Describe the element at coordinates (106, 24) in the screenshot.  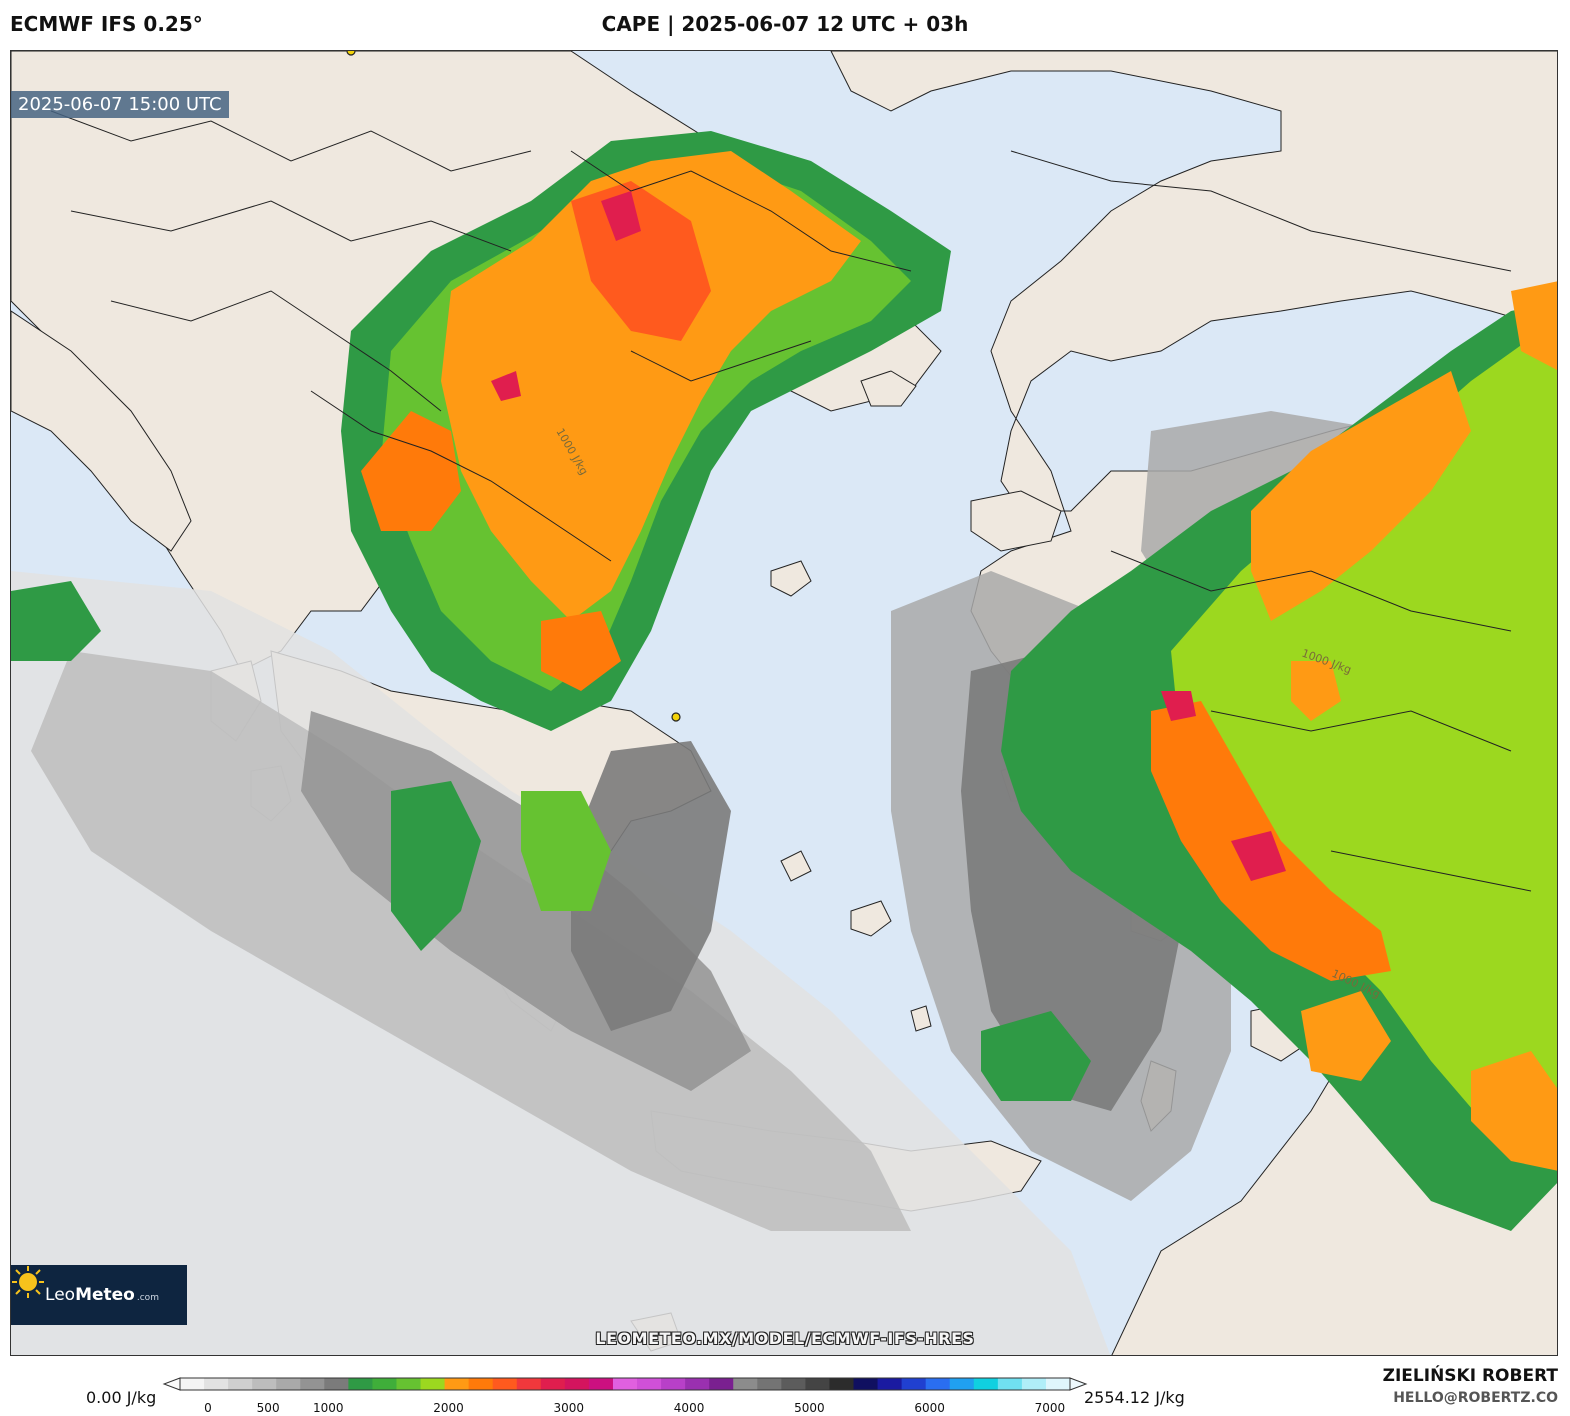
I see `model-title: ECMWF IFS 0.25°` at that location.